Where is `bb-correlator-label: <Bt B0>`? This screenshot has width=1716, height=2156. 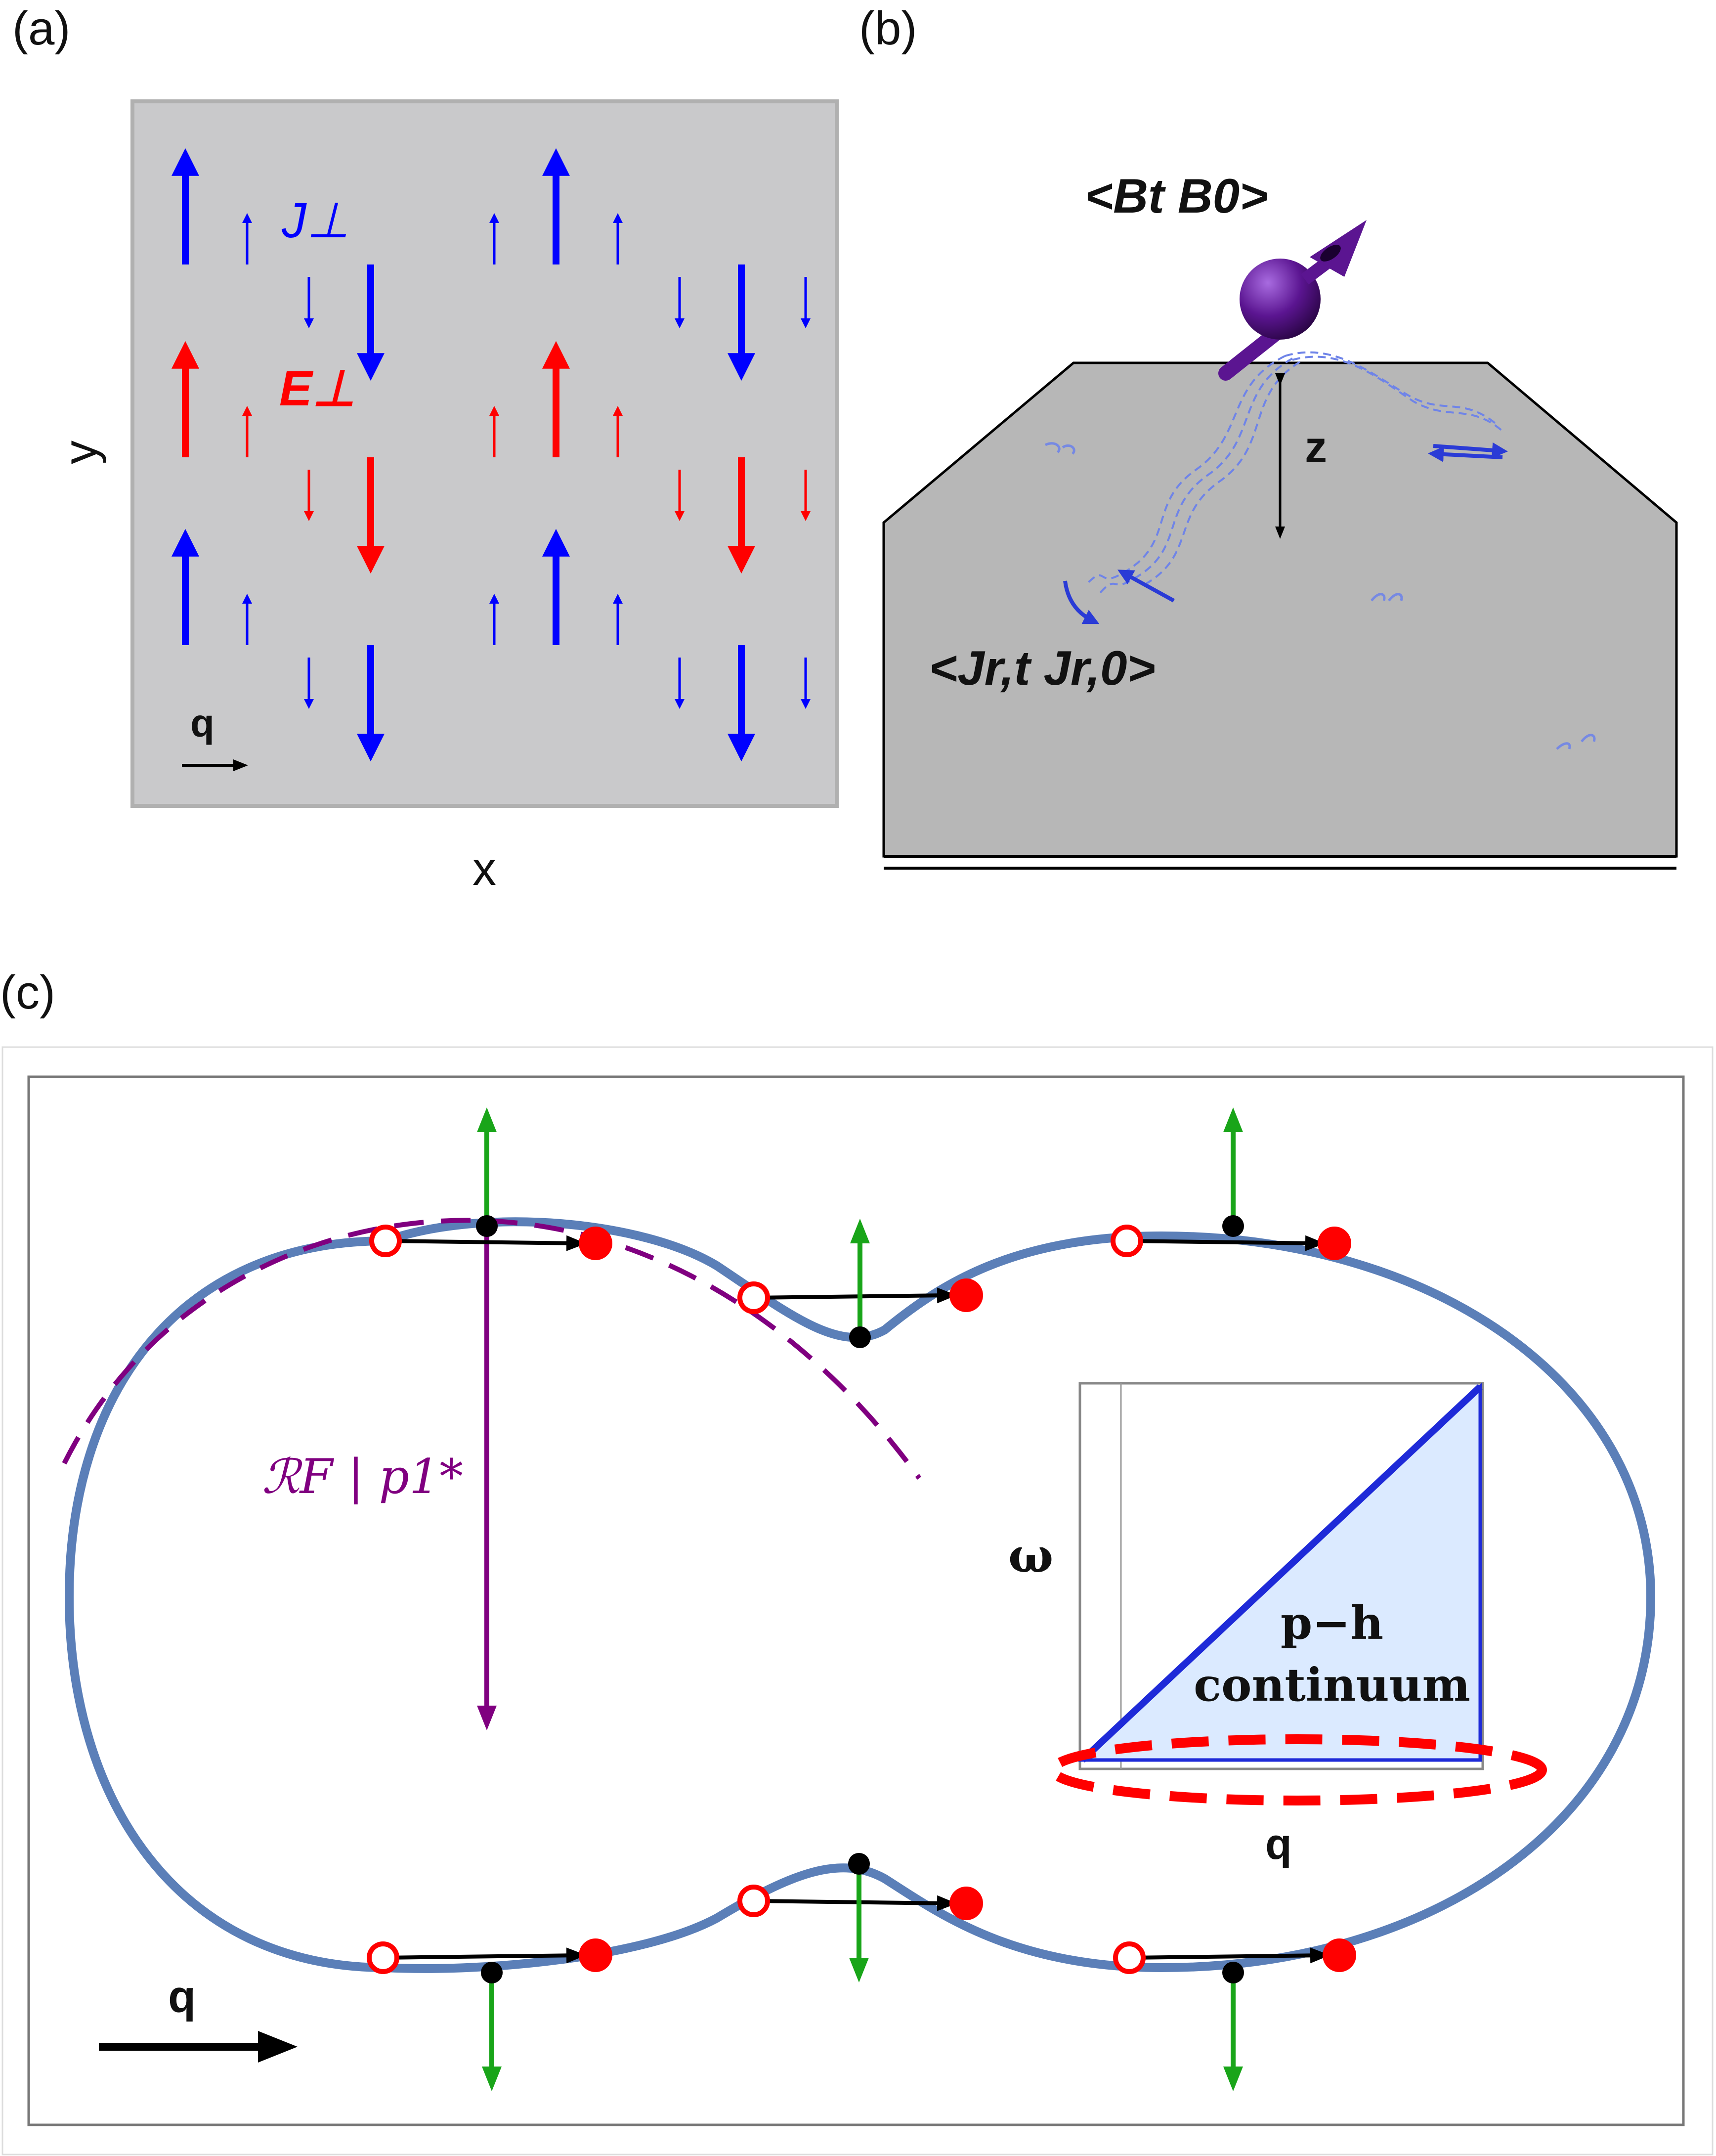 bb-correlator-label: <Bt B0> is located at coordinates (1176, 196).